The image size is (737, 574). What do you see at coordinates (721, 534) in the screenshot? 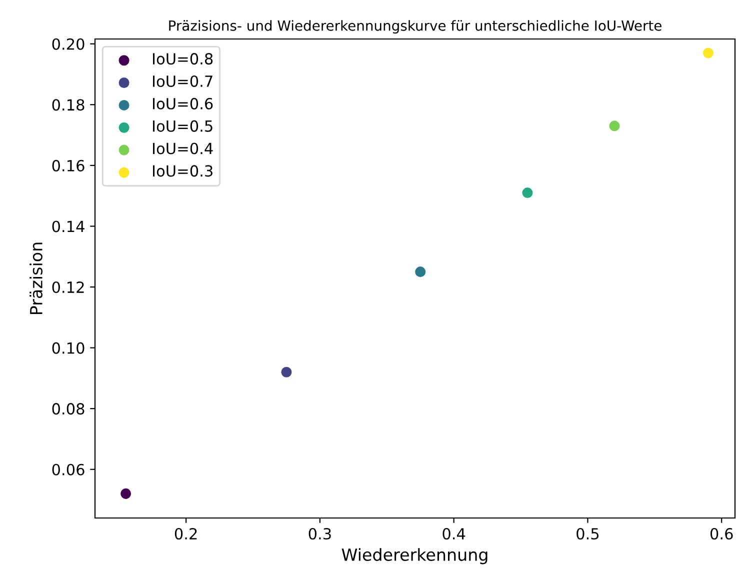
I see `x-tick-label: 0.6` at bounding box center [721, 534].